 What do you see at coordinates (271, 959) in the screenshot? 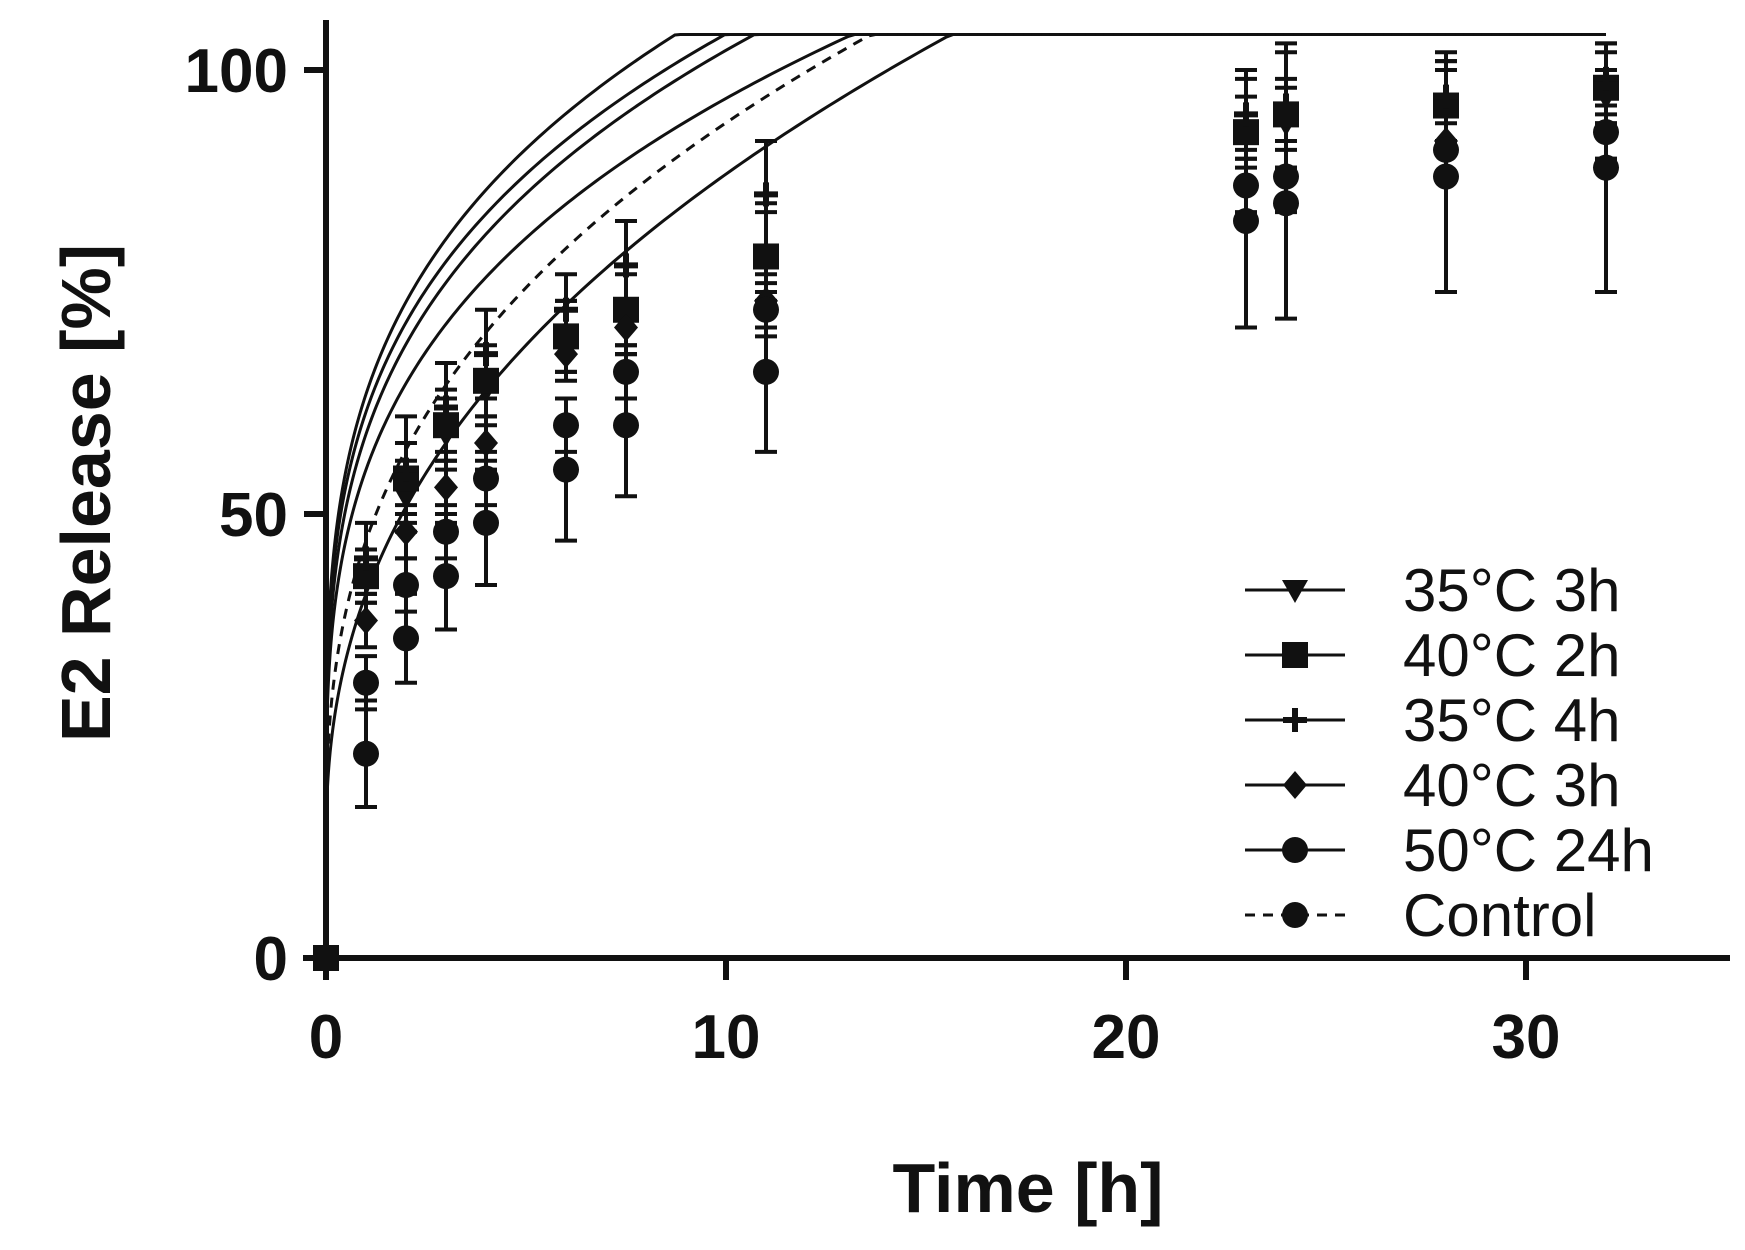
I see `y-tick-label-0: 0` at bounding box center [271, 959].